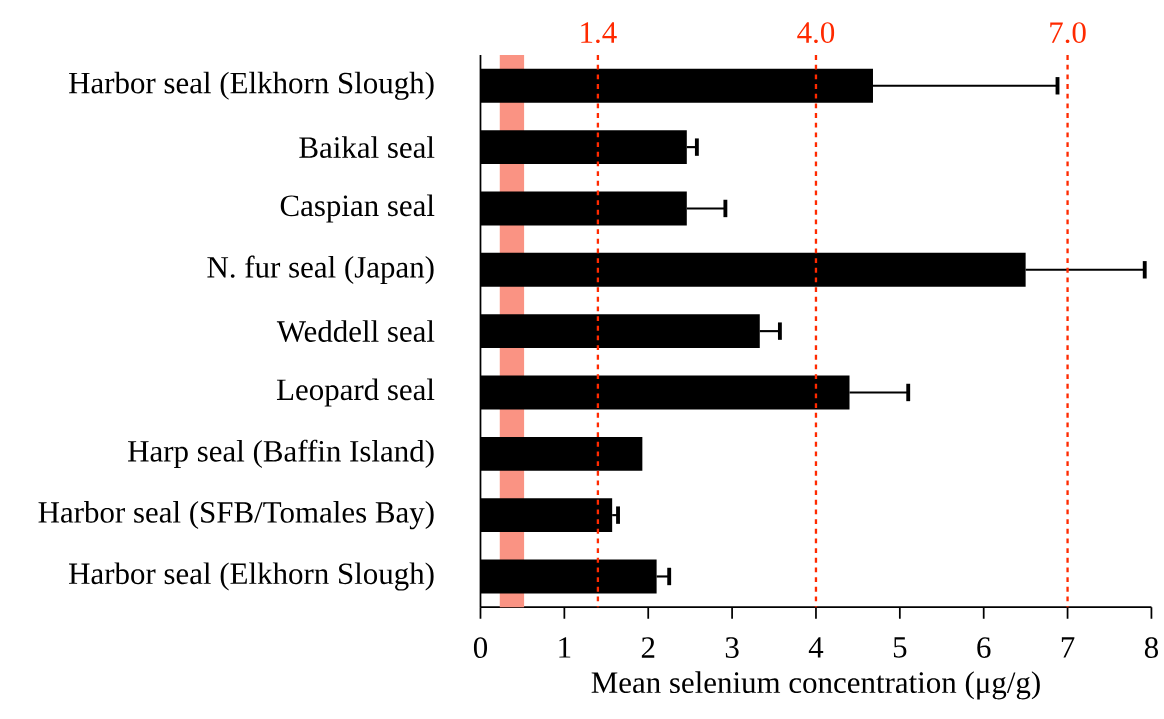  Describe the element at coordinates (984, 647) in the screenshot. I see `x-tick-label: 6` at that location.